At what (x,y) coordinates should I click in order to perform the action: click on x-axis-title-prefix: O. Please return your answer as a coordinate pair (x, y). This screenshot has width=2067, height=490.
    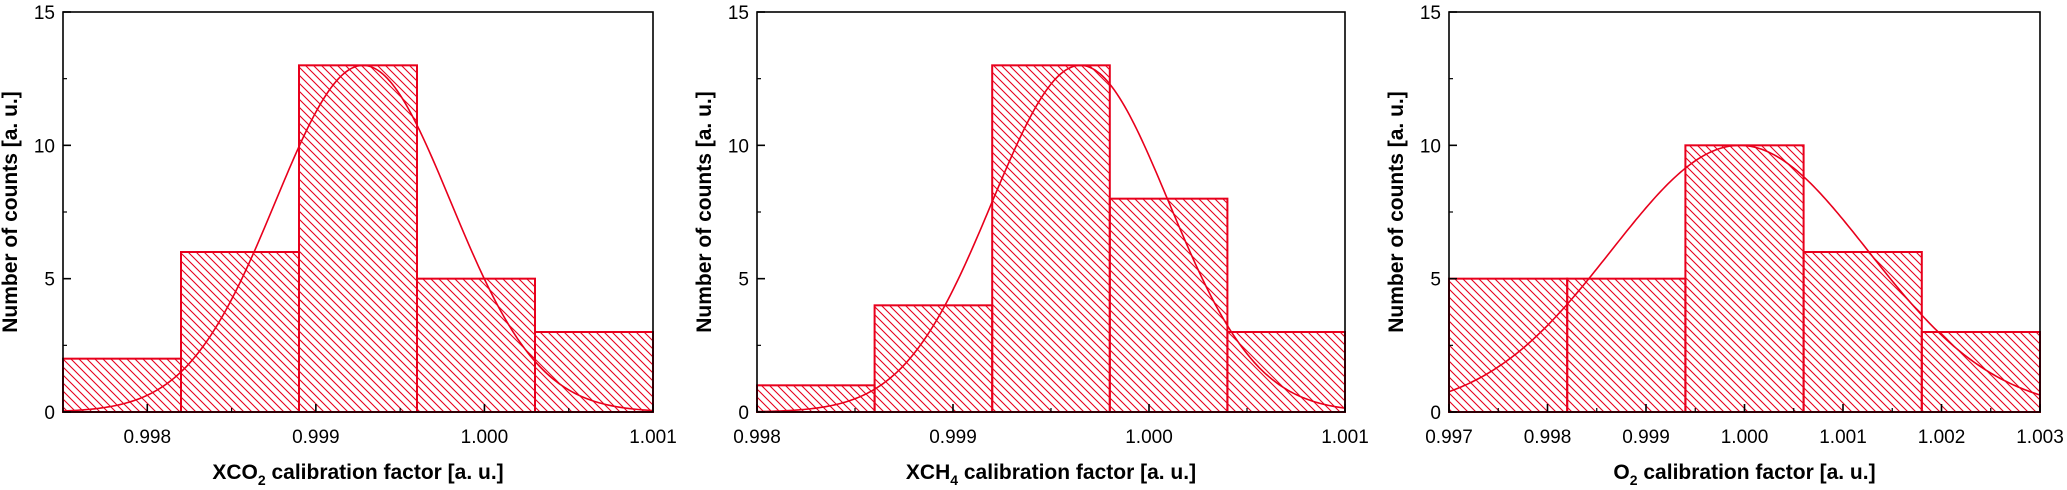
    Looking at the image, I should click on (1621, 472).